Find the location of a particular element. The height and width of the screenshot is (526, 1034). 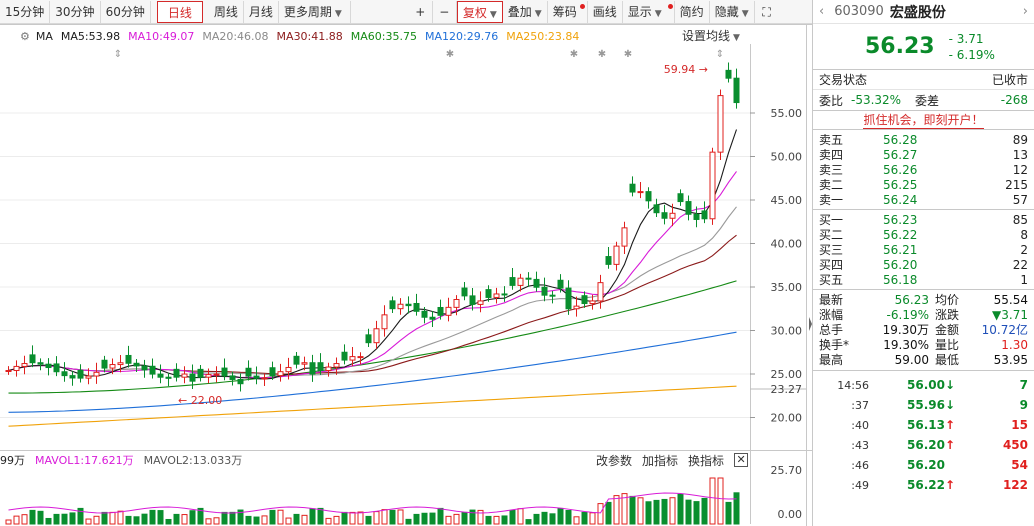

chips-button: 筹码 is located at coordinates (568, 11).